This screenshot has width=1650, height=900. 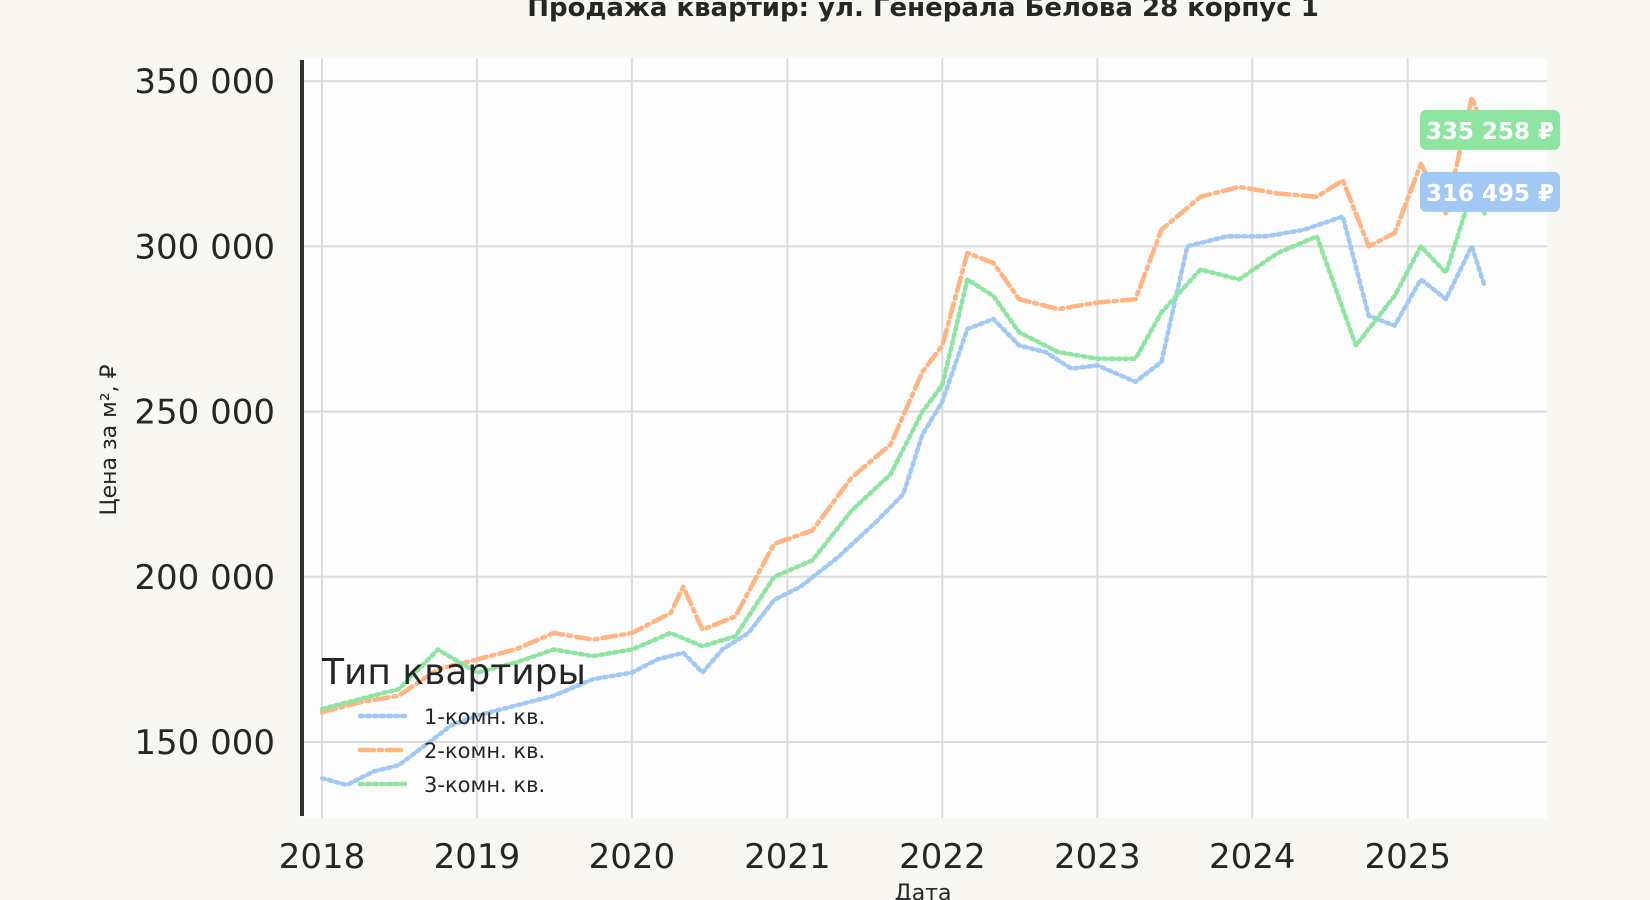 I want to click on legend-entry-label: 2-комн. кв., so click(x=484, y=751).